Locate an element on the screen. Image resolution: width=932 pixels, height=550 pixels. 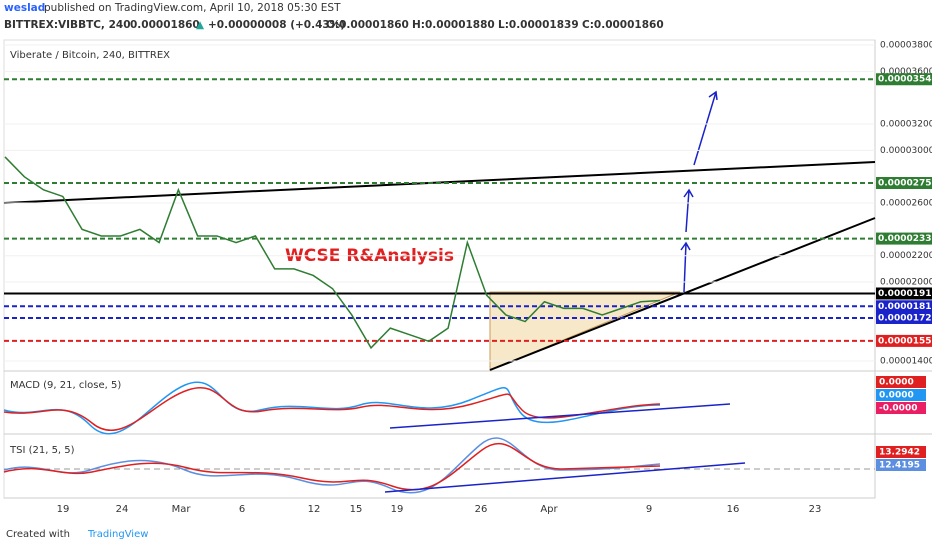
y-tick-label: 0.00002000 is located at coordinates (906, 283).